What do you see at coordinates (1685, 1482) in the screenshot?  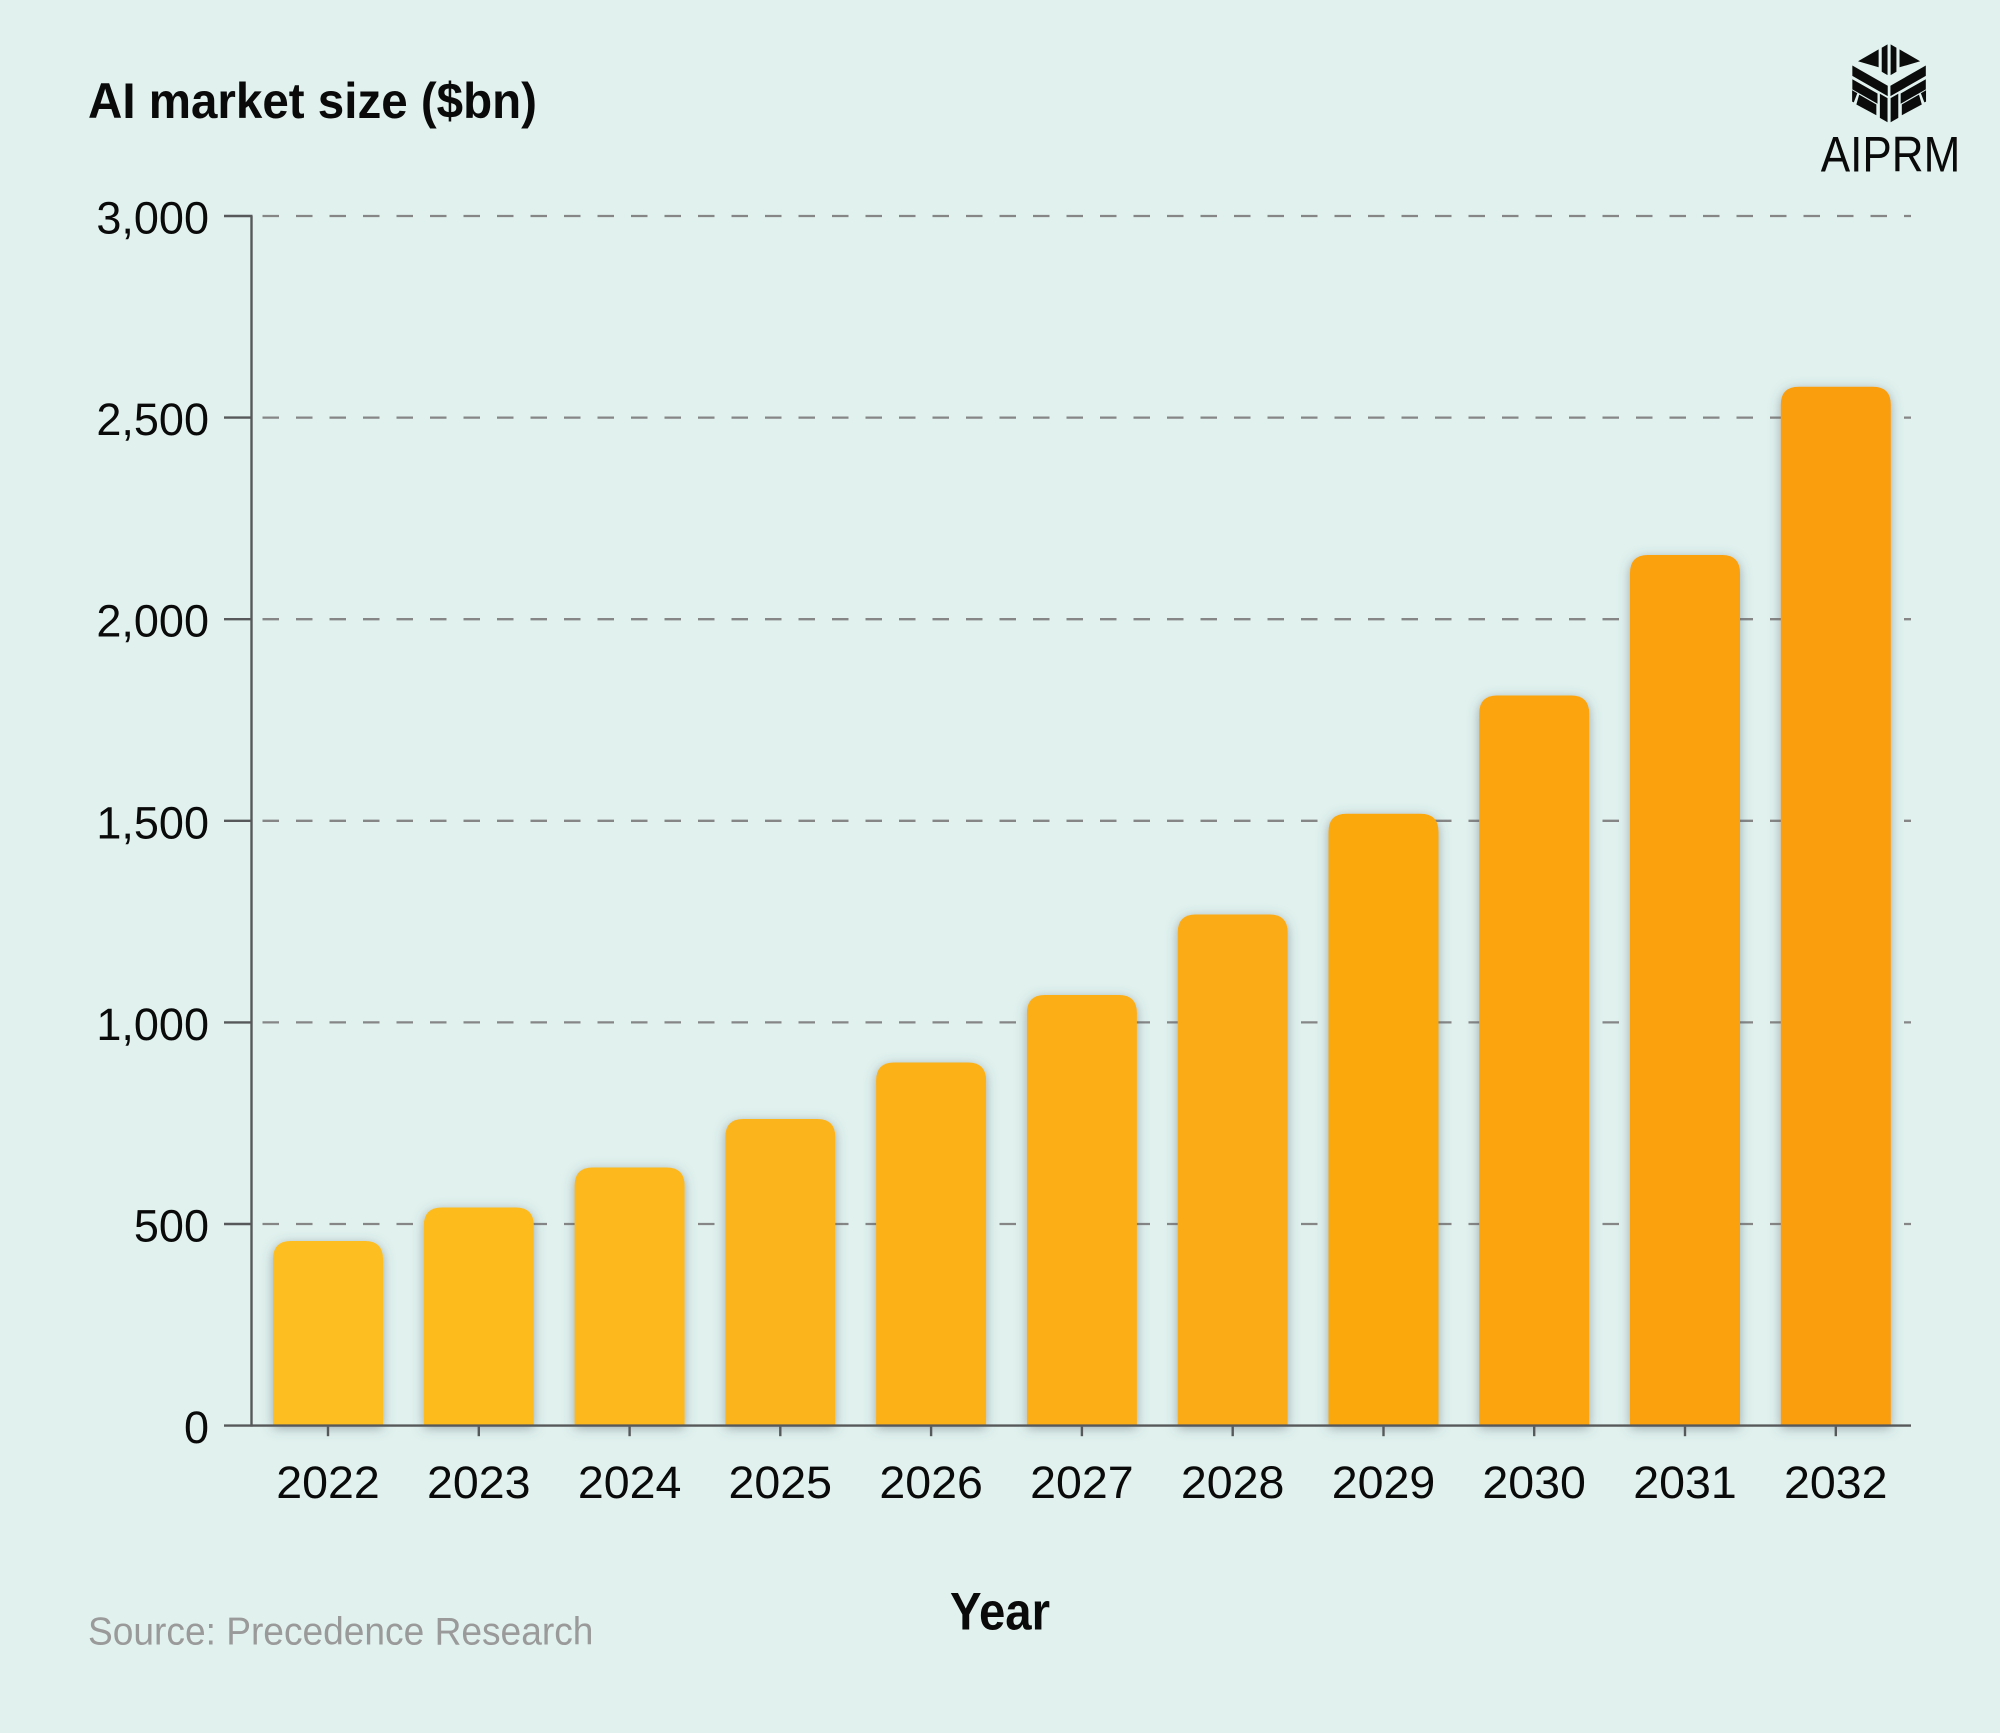 I see `svg-text: 2031` at bounding box center [1685, 1482].